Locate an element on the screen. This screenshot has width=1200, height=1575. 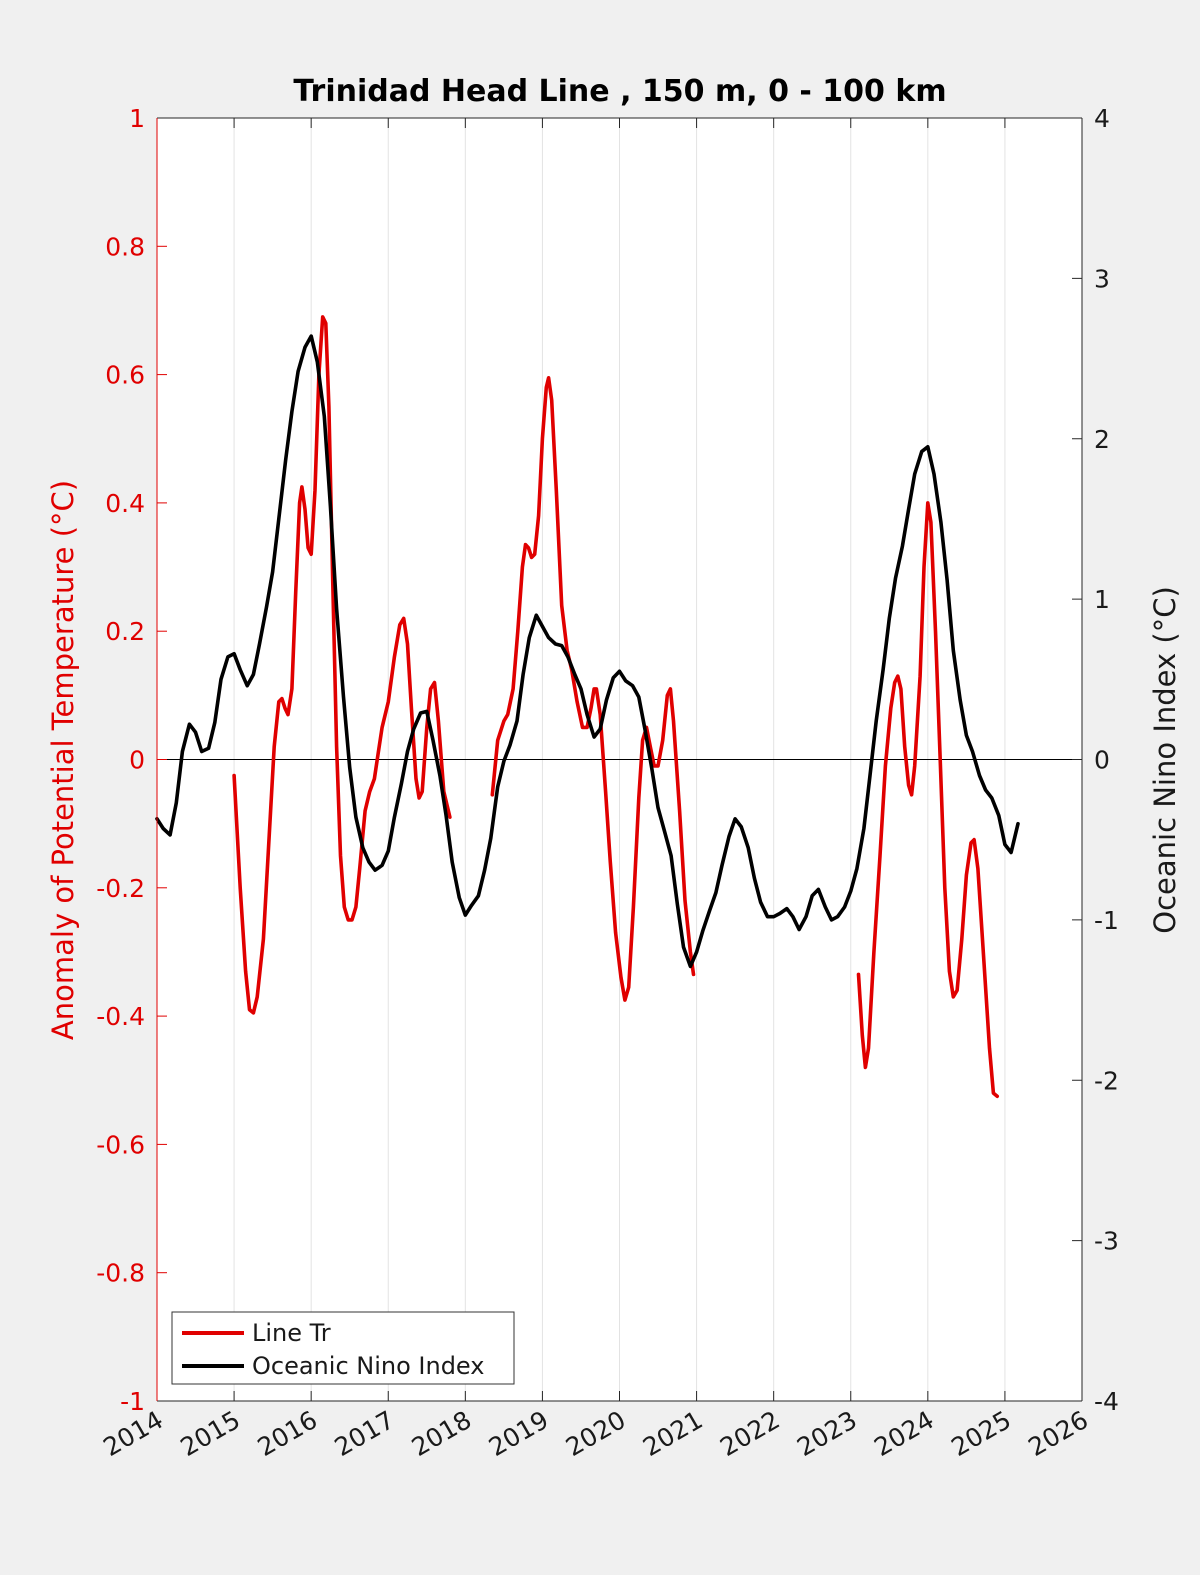
y-right-tick-label: 0 is located at coordinates (1102, 760).